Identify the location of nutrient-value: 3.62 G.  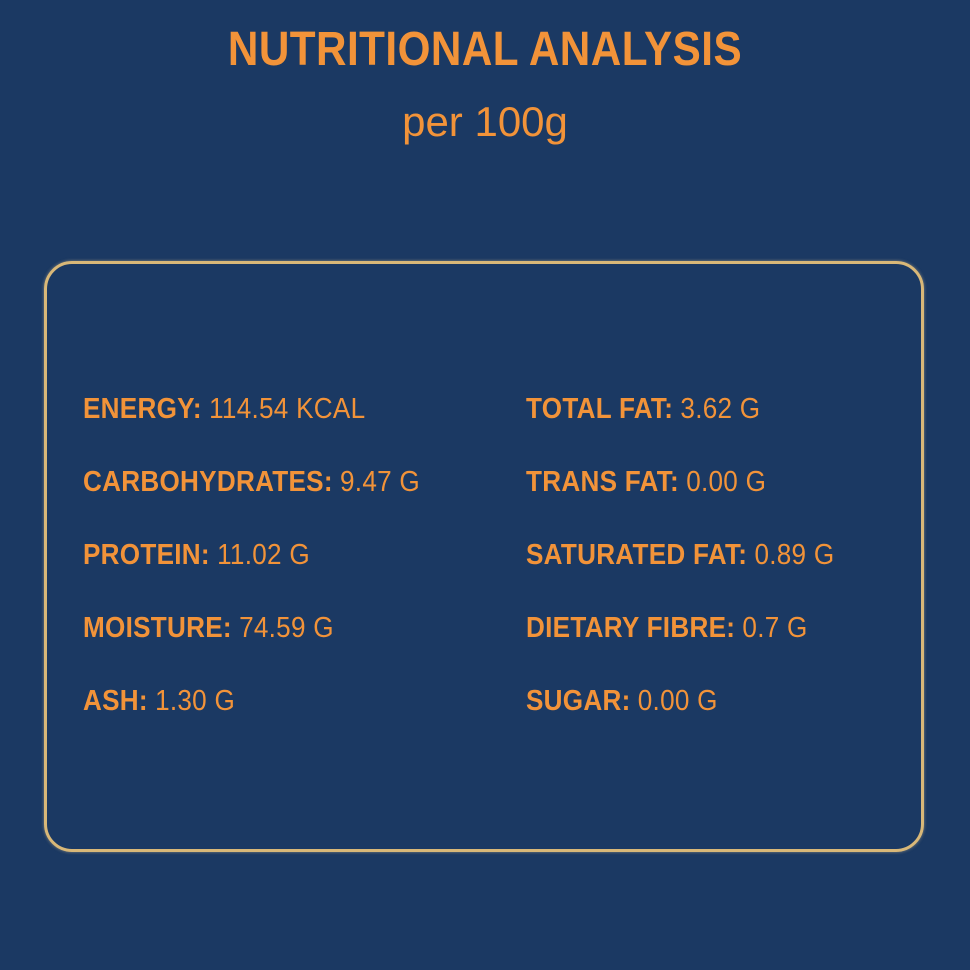
(720, 409).